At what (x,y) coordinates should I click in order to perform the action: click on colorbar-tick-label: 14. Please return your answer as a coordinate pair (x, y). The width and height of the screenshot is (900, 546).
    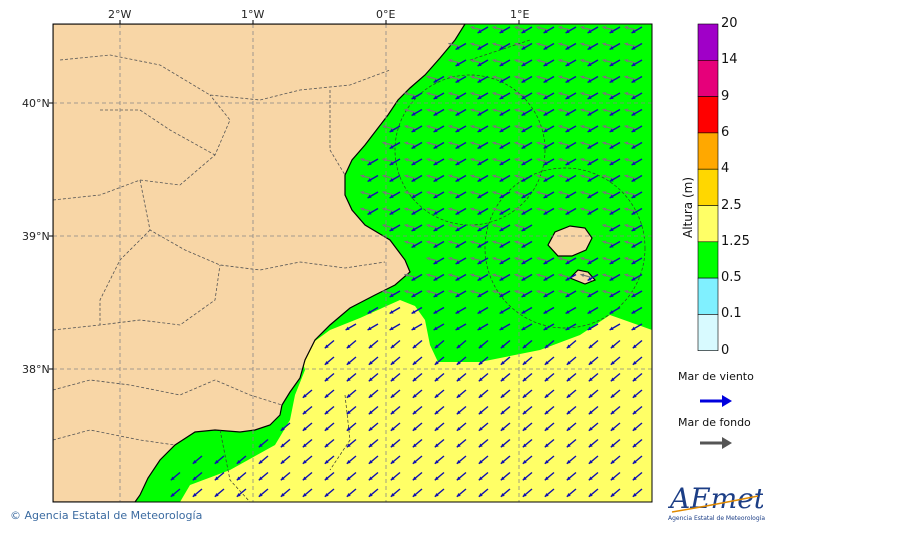
    Looking at the image, I should click on (729, 60).